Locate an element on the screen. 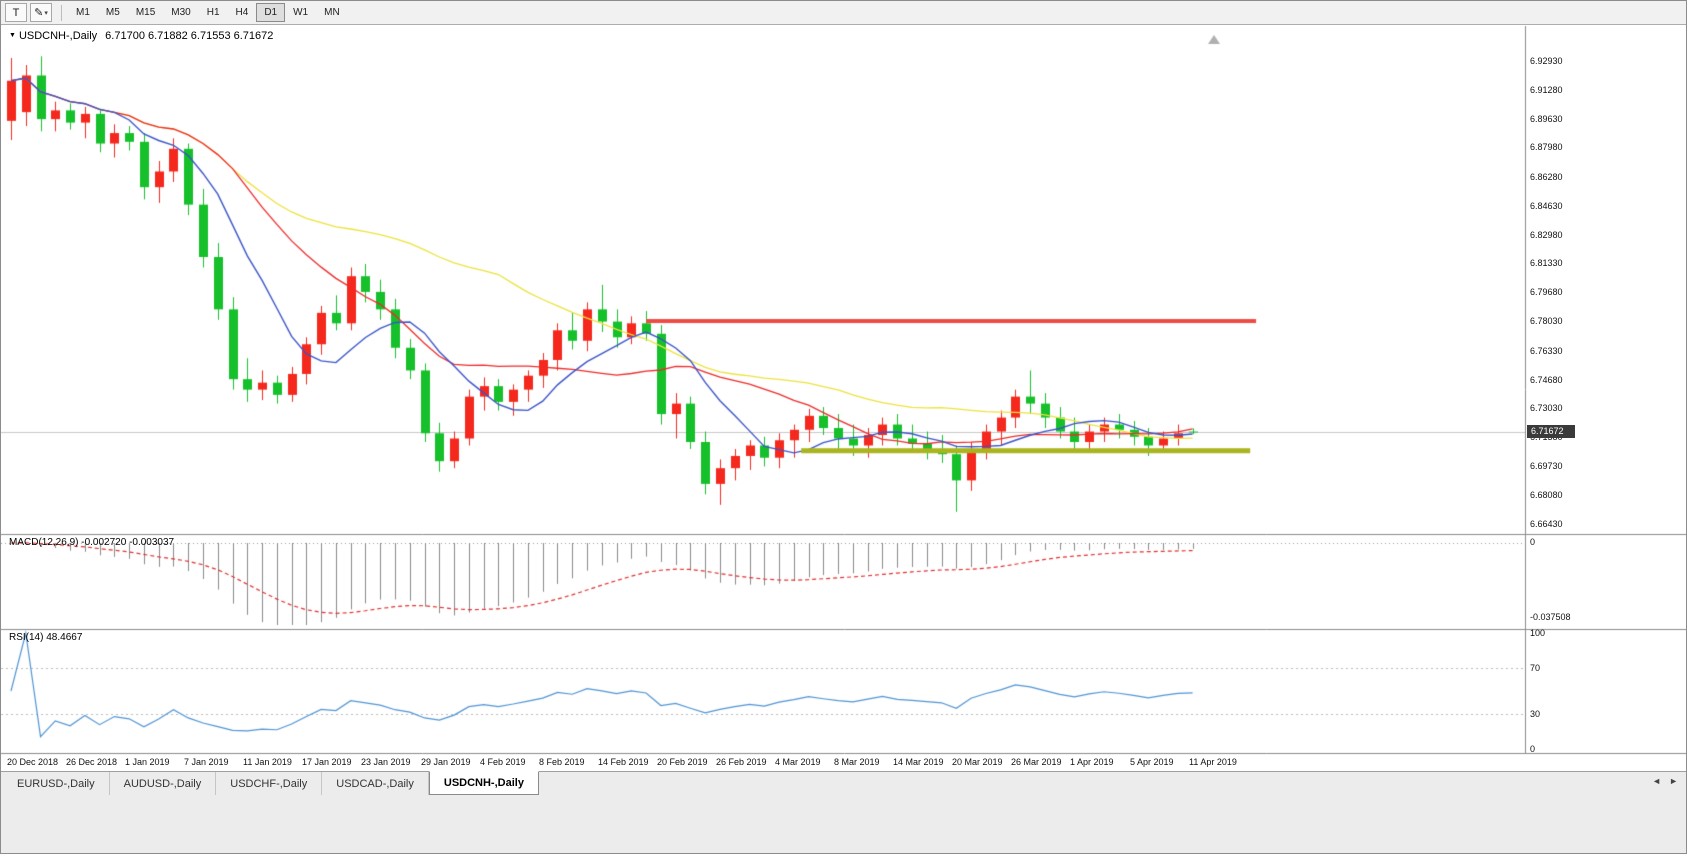  text-tool-icon: T is located at coordinates (16, 12).